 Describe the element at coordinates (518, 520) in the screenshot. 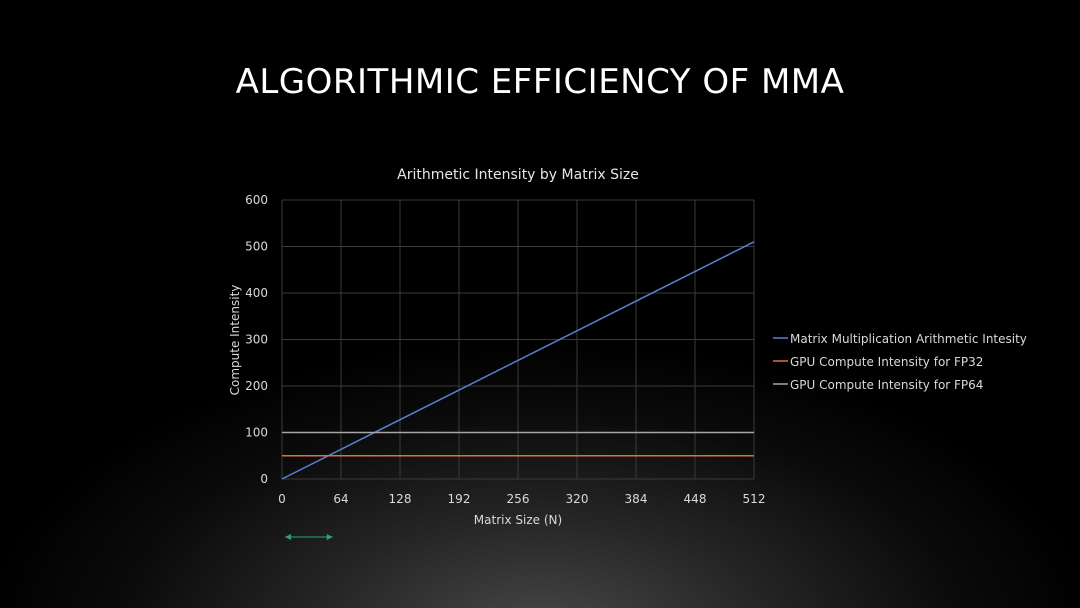

I see `x-axis-label: Matrix Size (N)` at that location.